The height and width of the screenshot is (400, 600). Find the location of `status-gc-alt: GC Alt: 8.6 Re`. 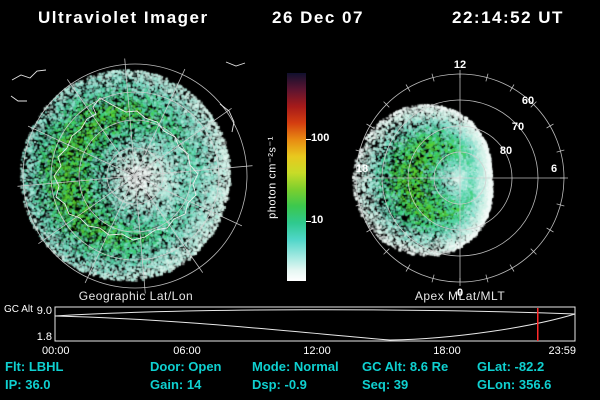

status-gc-alt: GC Alt: 8.6 Re is located at coordinates (405, 366).